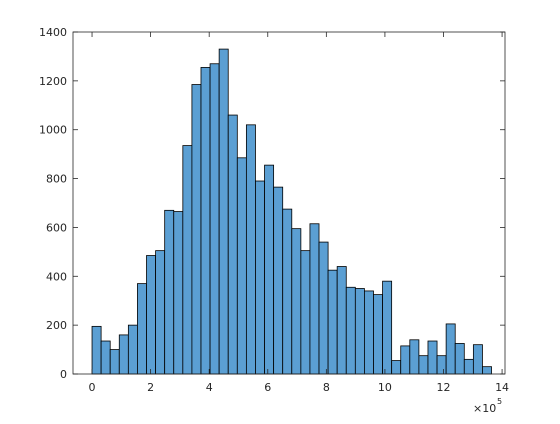  I want to click on y-tick-label: 1200, so click(53, 81).